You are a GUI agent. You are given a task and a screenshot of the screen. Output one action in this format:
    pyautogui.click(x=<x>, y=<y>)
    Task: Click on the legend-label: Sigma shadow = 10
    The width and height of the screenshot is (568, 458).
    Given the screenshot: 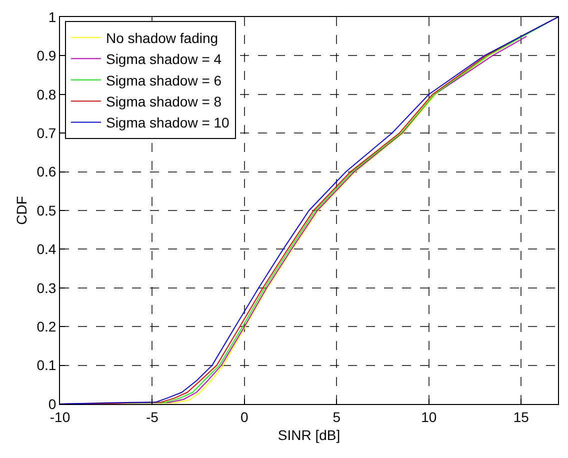 What is the action you would take?
    pyautogui.click(x=168, y=122)
    